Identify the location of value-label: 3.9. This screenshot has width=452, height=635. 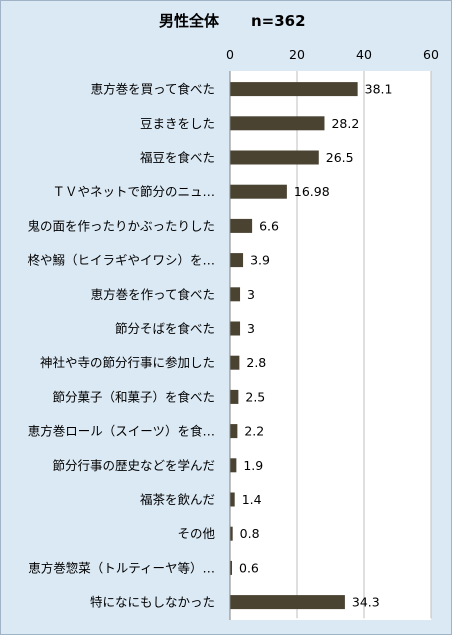
(260, 260).